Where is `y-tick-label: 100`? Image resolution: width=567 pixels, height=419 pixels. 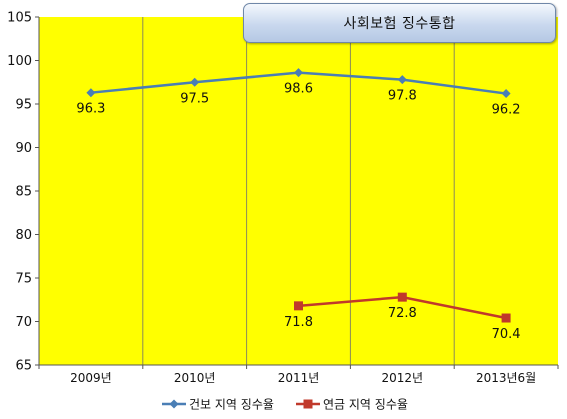
y-tick-label: 100 is located at coordinates (19, 61).